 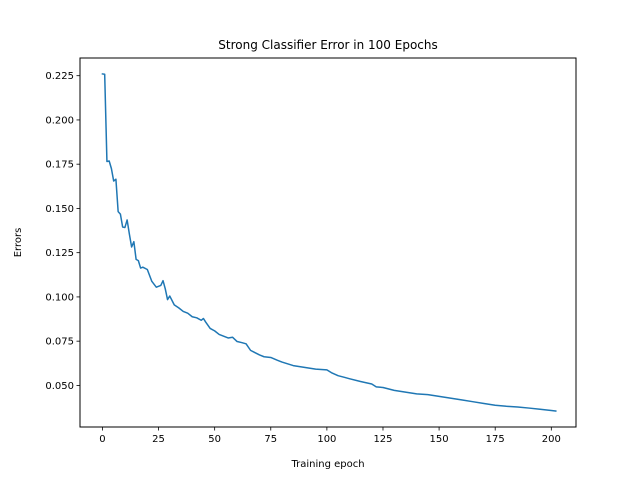 What do you see at coordinates (551, 439) in the screenshot?
I see `x-tick-label: 200` at bounding box center [551, 439].